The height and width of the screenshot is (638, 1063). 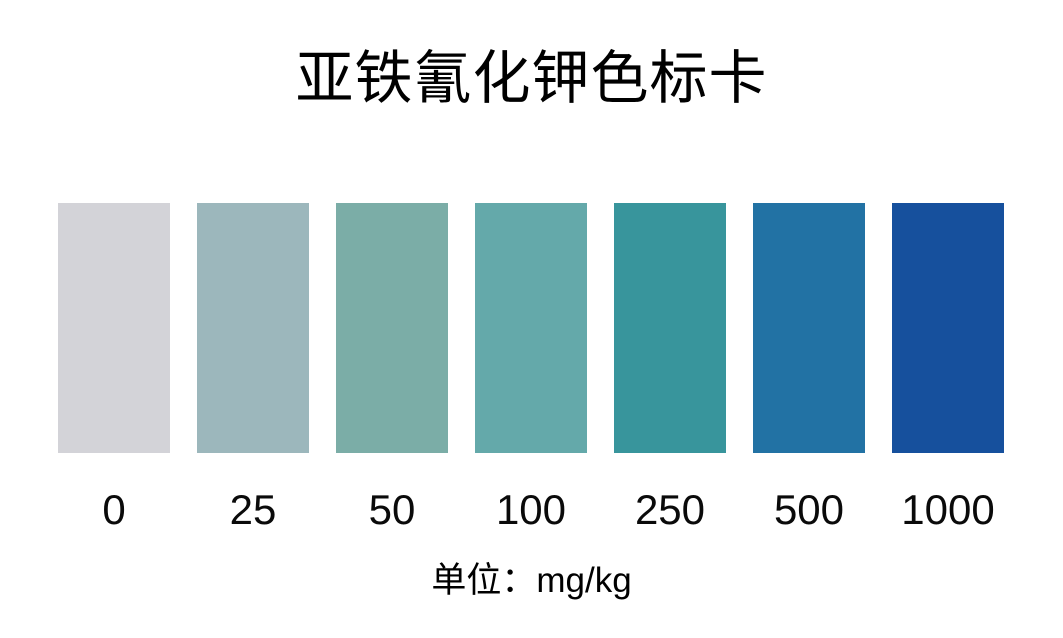 I want to click on swatch-value-label: 1000, so click(x=948, y=509).